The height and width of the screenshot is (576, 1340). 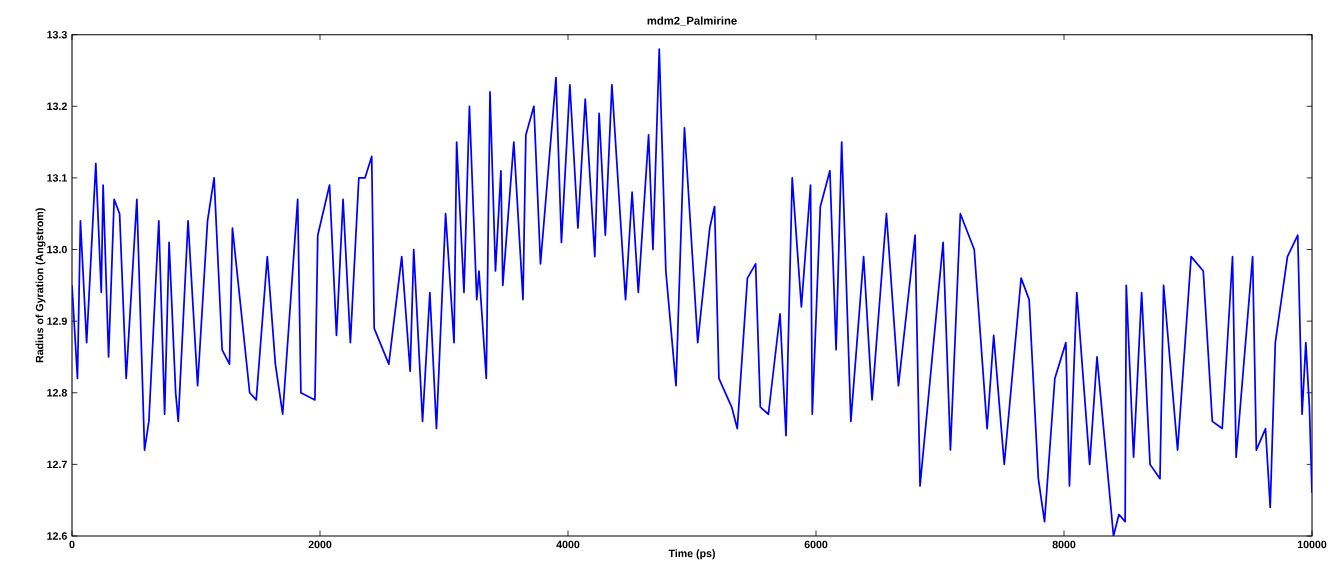 I want to click on y-tick-label: 12.6, so click(x=57, y=536).